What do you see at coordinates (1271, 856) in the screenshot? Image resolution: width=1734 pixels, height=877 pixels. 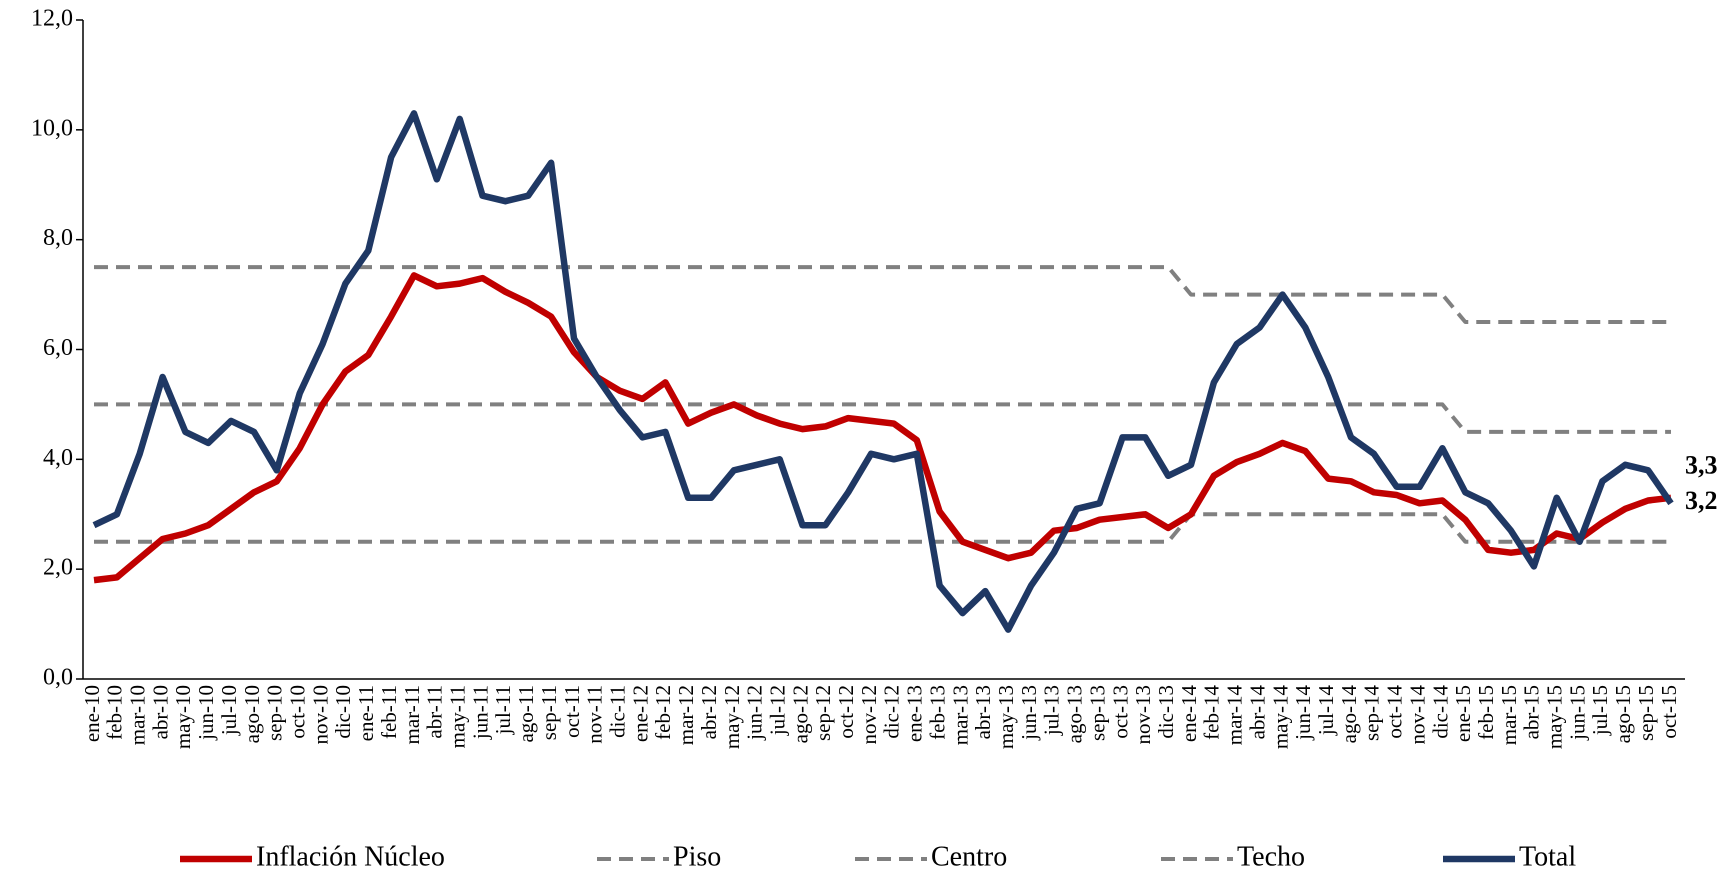 I see `legend-label: Techo` at bounding box center [1271, 856].